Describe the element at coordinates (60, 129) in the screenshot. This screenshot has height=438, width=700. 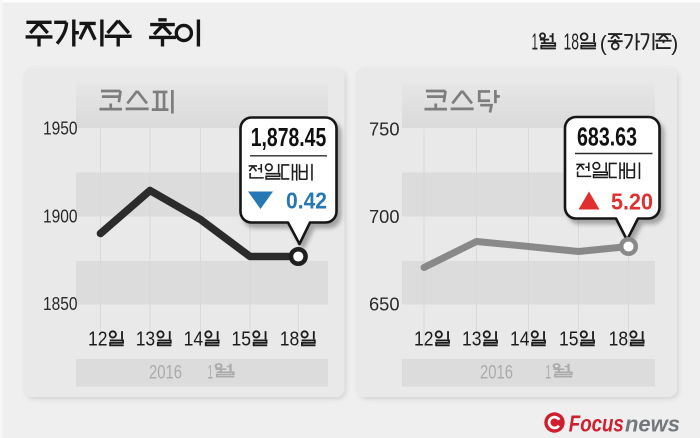
I see `svg-text: 1950` at that location.